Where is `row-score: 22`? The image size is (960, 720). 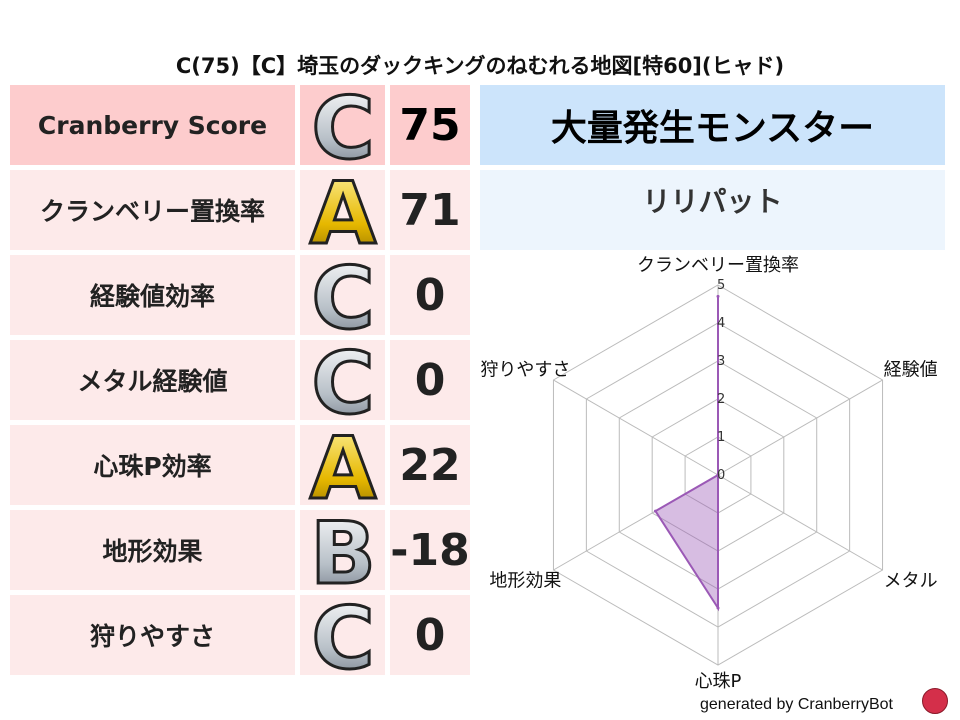
row-score: 22 is located at coordinates (430, 465).